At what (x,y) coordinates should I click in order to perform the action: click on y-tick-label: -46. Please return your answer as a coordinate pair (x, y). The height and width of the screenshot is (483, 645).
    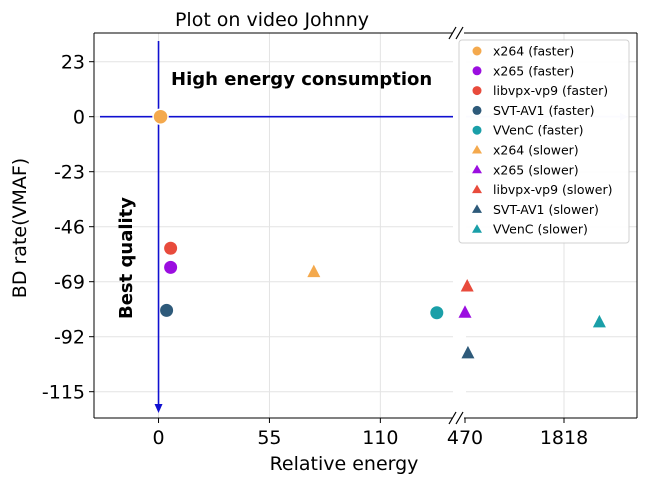
    Looking at the image, I should click on (69, 228).